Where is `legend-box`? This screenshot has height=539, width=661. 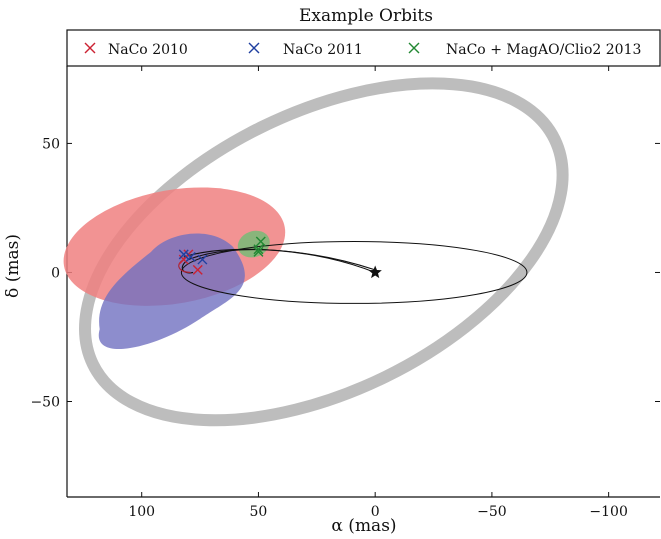
legend-box is located at coordinates (363, 48).